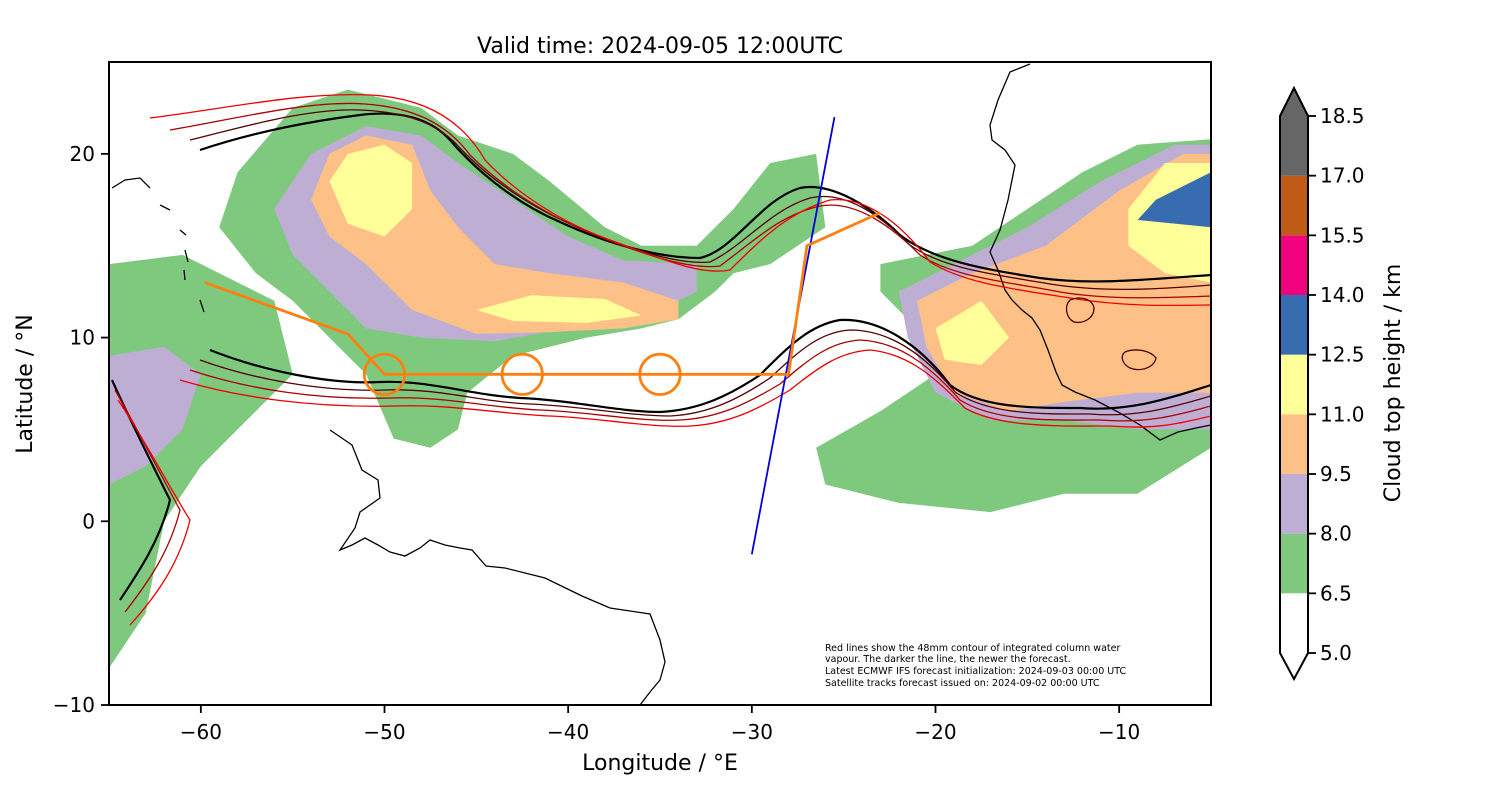 Image resolution: width=1500 pixels, height=800 pixels. I want to click on iwv-contour-3-south, so click(700, 380).